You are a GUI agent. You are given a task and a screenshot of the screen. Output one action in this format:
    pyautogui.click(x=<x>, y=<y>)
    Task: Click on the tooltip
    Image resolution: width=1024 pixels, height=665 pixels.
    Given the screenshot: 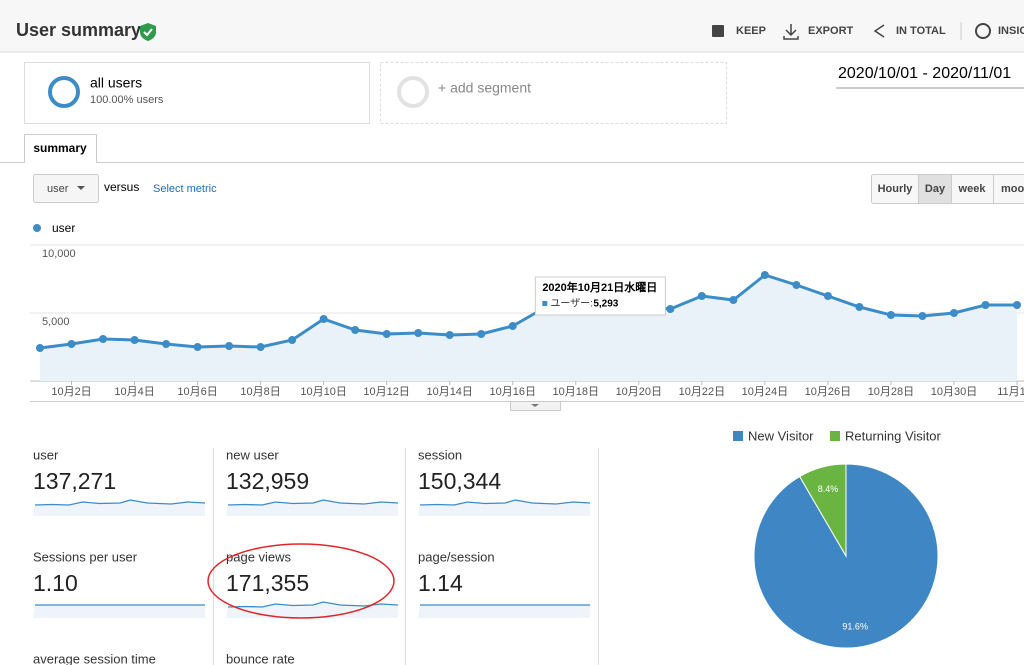 What is the action you would take?
    pyautogui.click(x=600, y=296)
    